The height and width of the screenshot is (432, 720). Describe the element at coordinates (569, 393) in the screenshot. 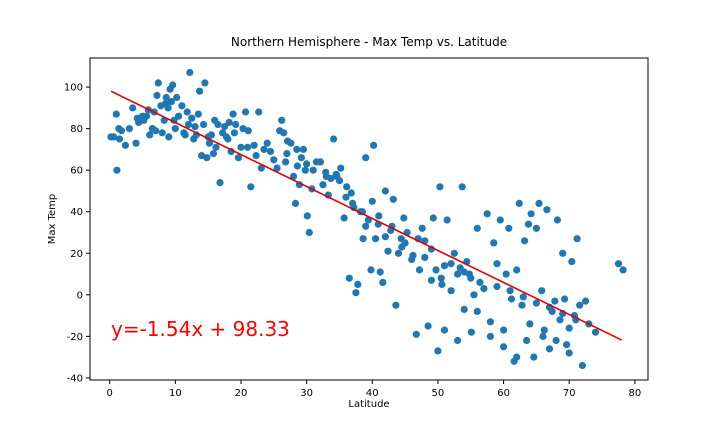

I see `x-tick-label: 70` at that location.